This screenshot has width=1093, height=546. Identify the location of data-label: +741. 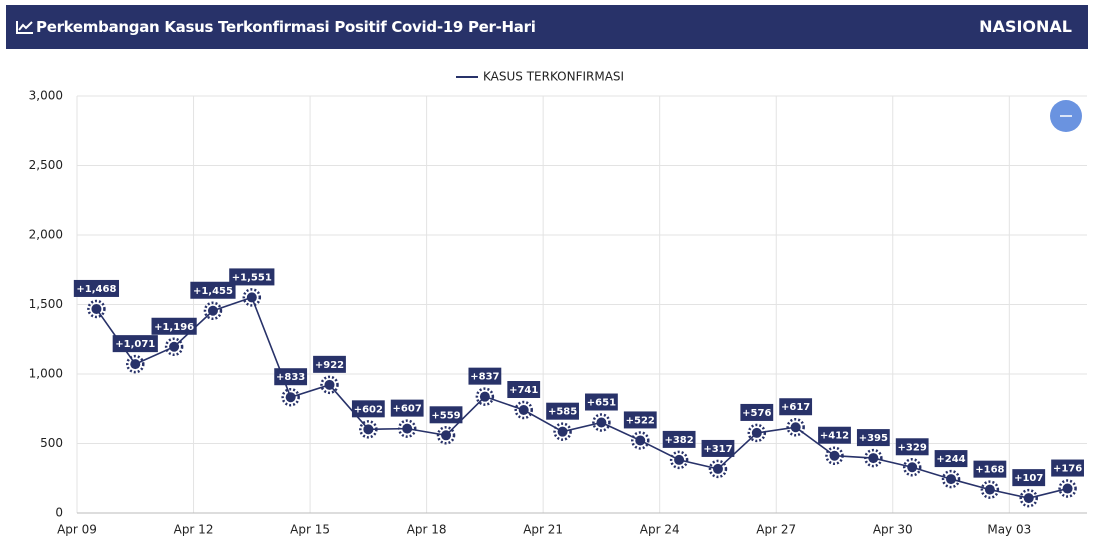
(523, 390).